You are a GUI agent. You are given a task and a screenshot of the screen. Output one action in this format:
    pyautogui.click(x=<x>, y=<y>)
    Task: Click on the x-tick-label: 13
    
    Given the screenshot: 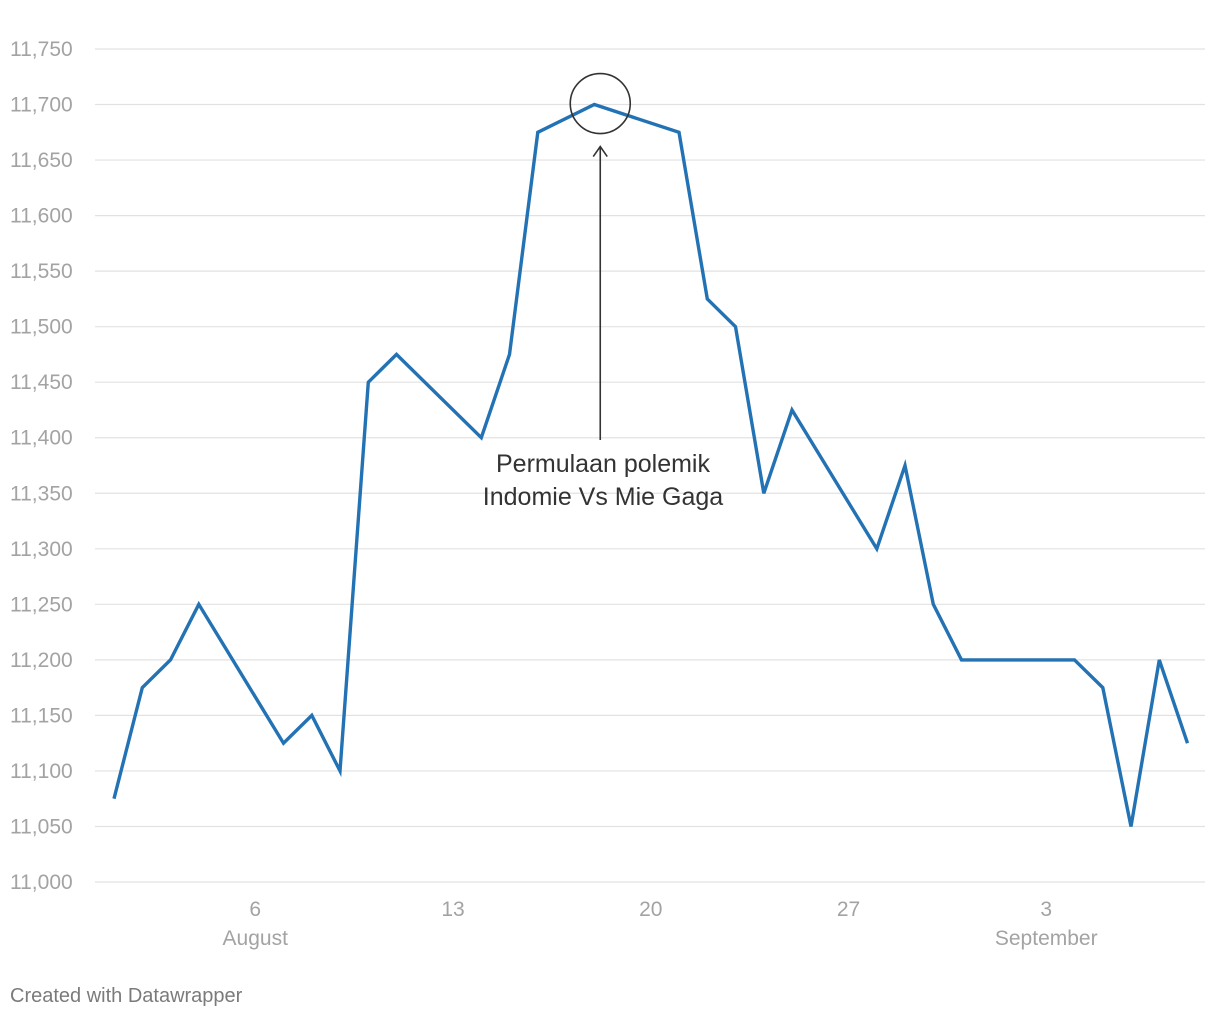 What is the action you would take?
    pyautogui.click(x=452, y=909)
    